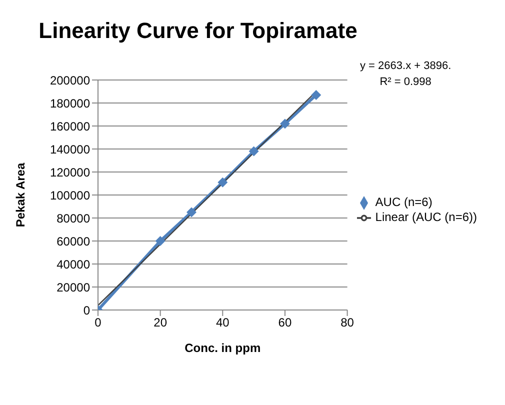 The width and height of the screenshot is (505, 405). I want to click on legend-label: Linear (AUC (n=6)), so click(426, 217).